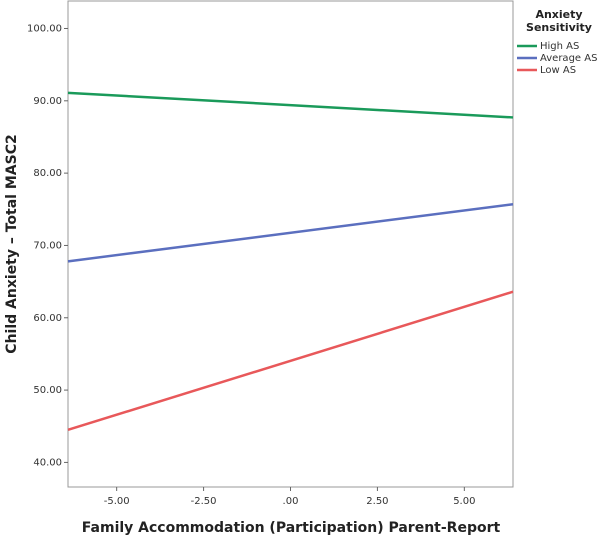 The image size is (600, 543). I want to click on legend-title: Anxiety Sensitivity, so click(559, 21).